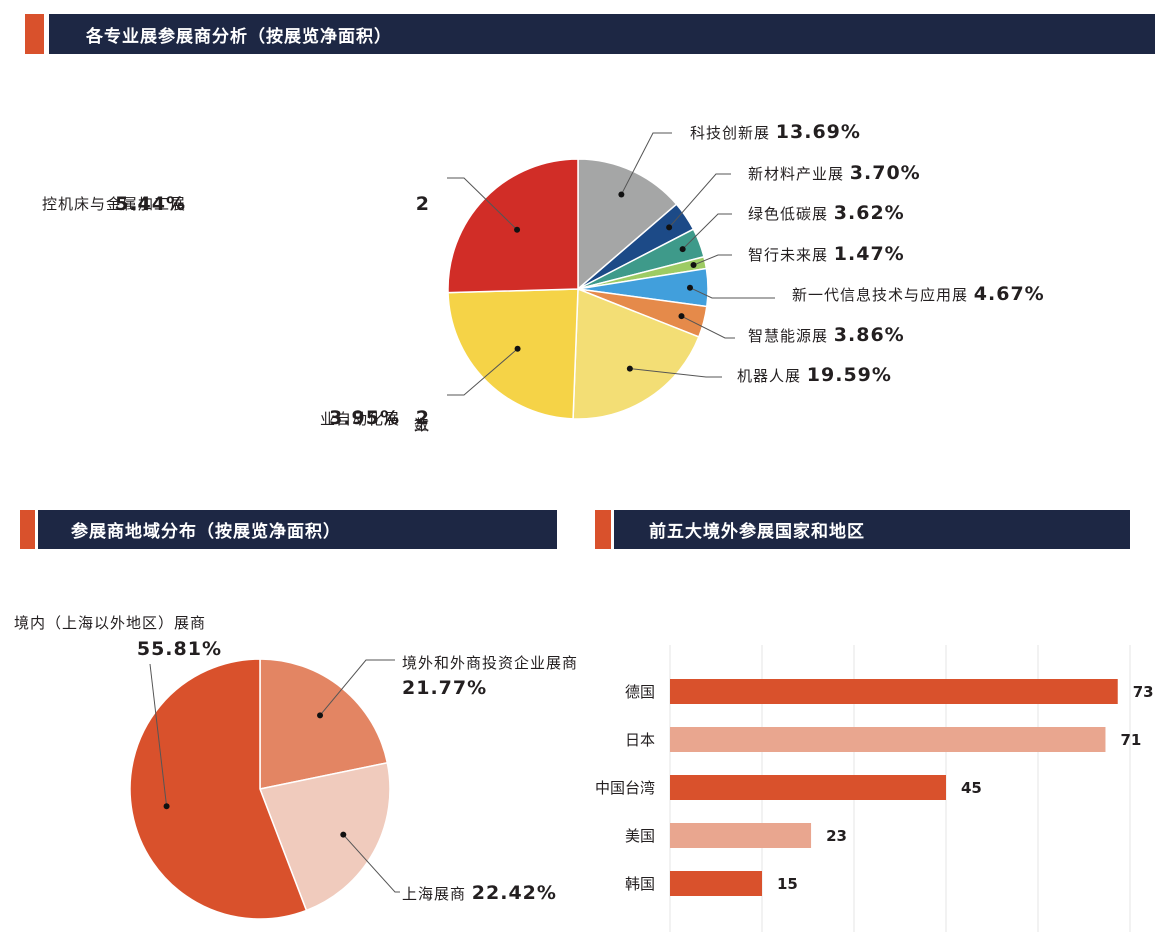 The height and width of the screenshot is (942, 1161). Describe the element at coordinates (640, 836) in the screenshot. I see `bar-category-label: 美国` at that location.